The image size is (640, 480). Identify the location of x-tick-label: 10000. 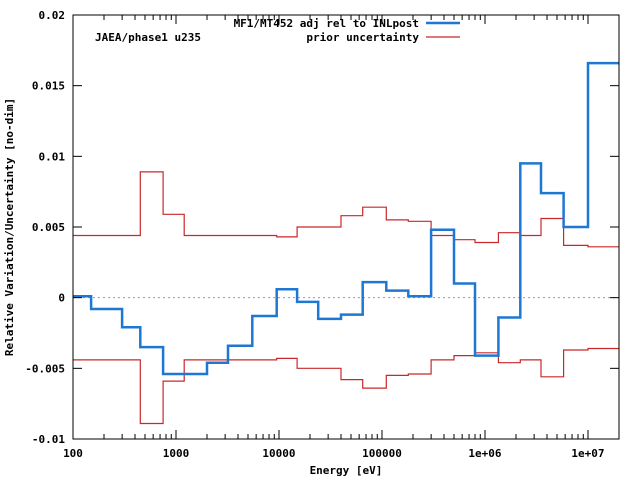
(278, 453).